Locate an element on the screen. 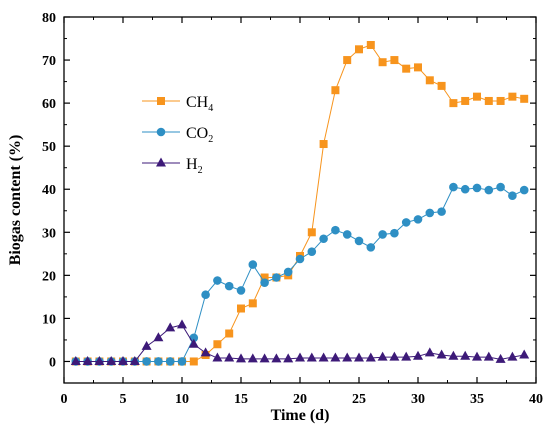 Image resolution: width=550 pixels, height=436 pixels. legend-item-ch4: CH4 is located at coordinates (177, 104).